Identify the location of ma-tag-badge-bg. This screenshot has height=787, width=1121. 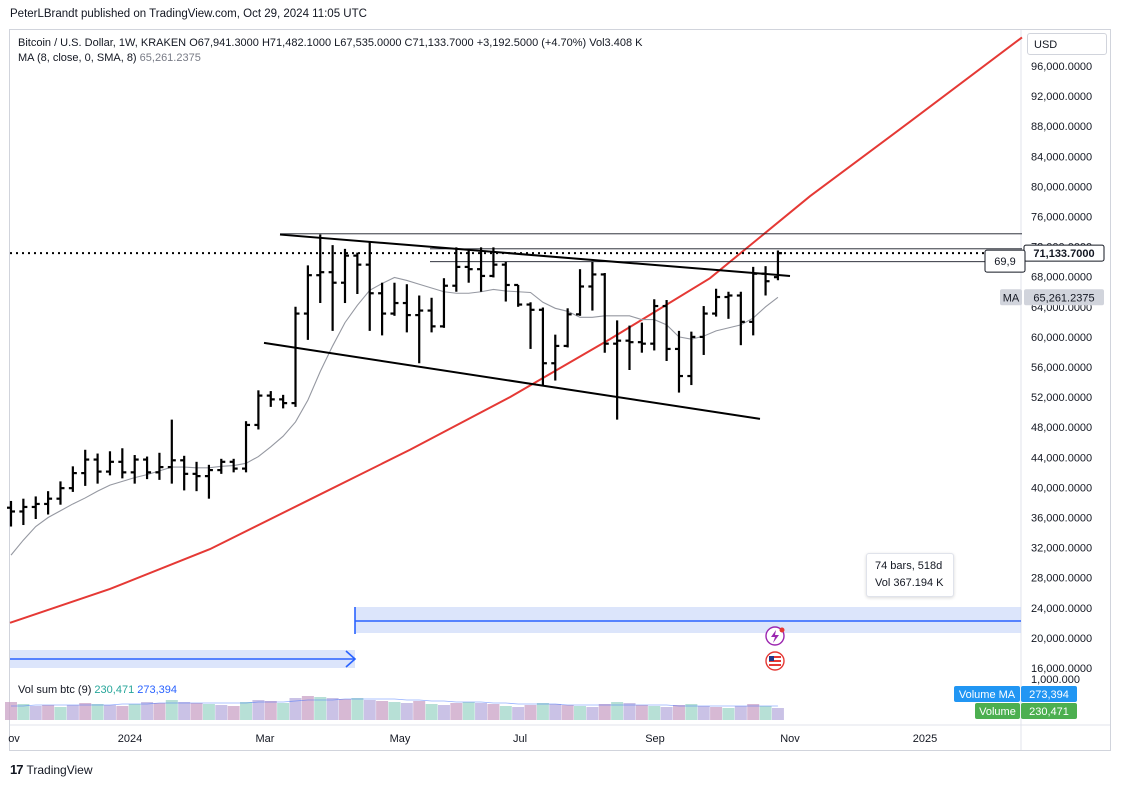
(1011, 297).